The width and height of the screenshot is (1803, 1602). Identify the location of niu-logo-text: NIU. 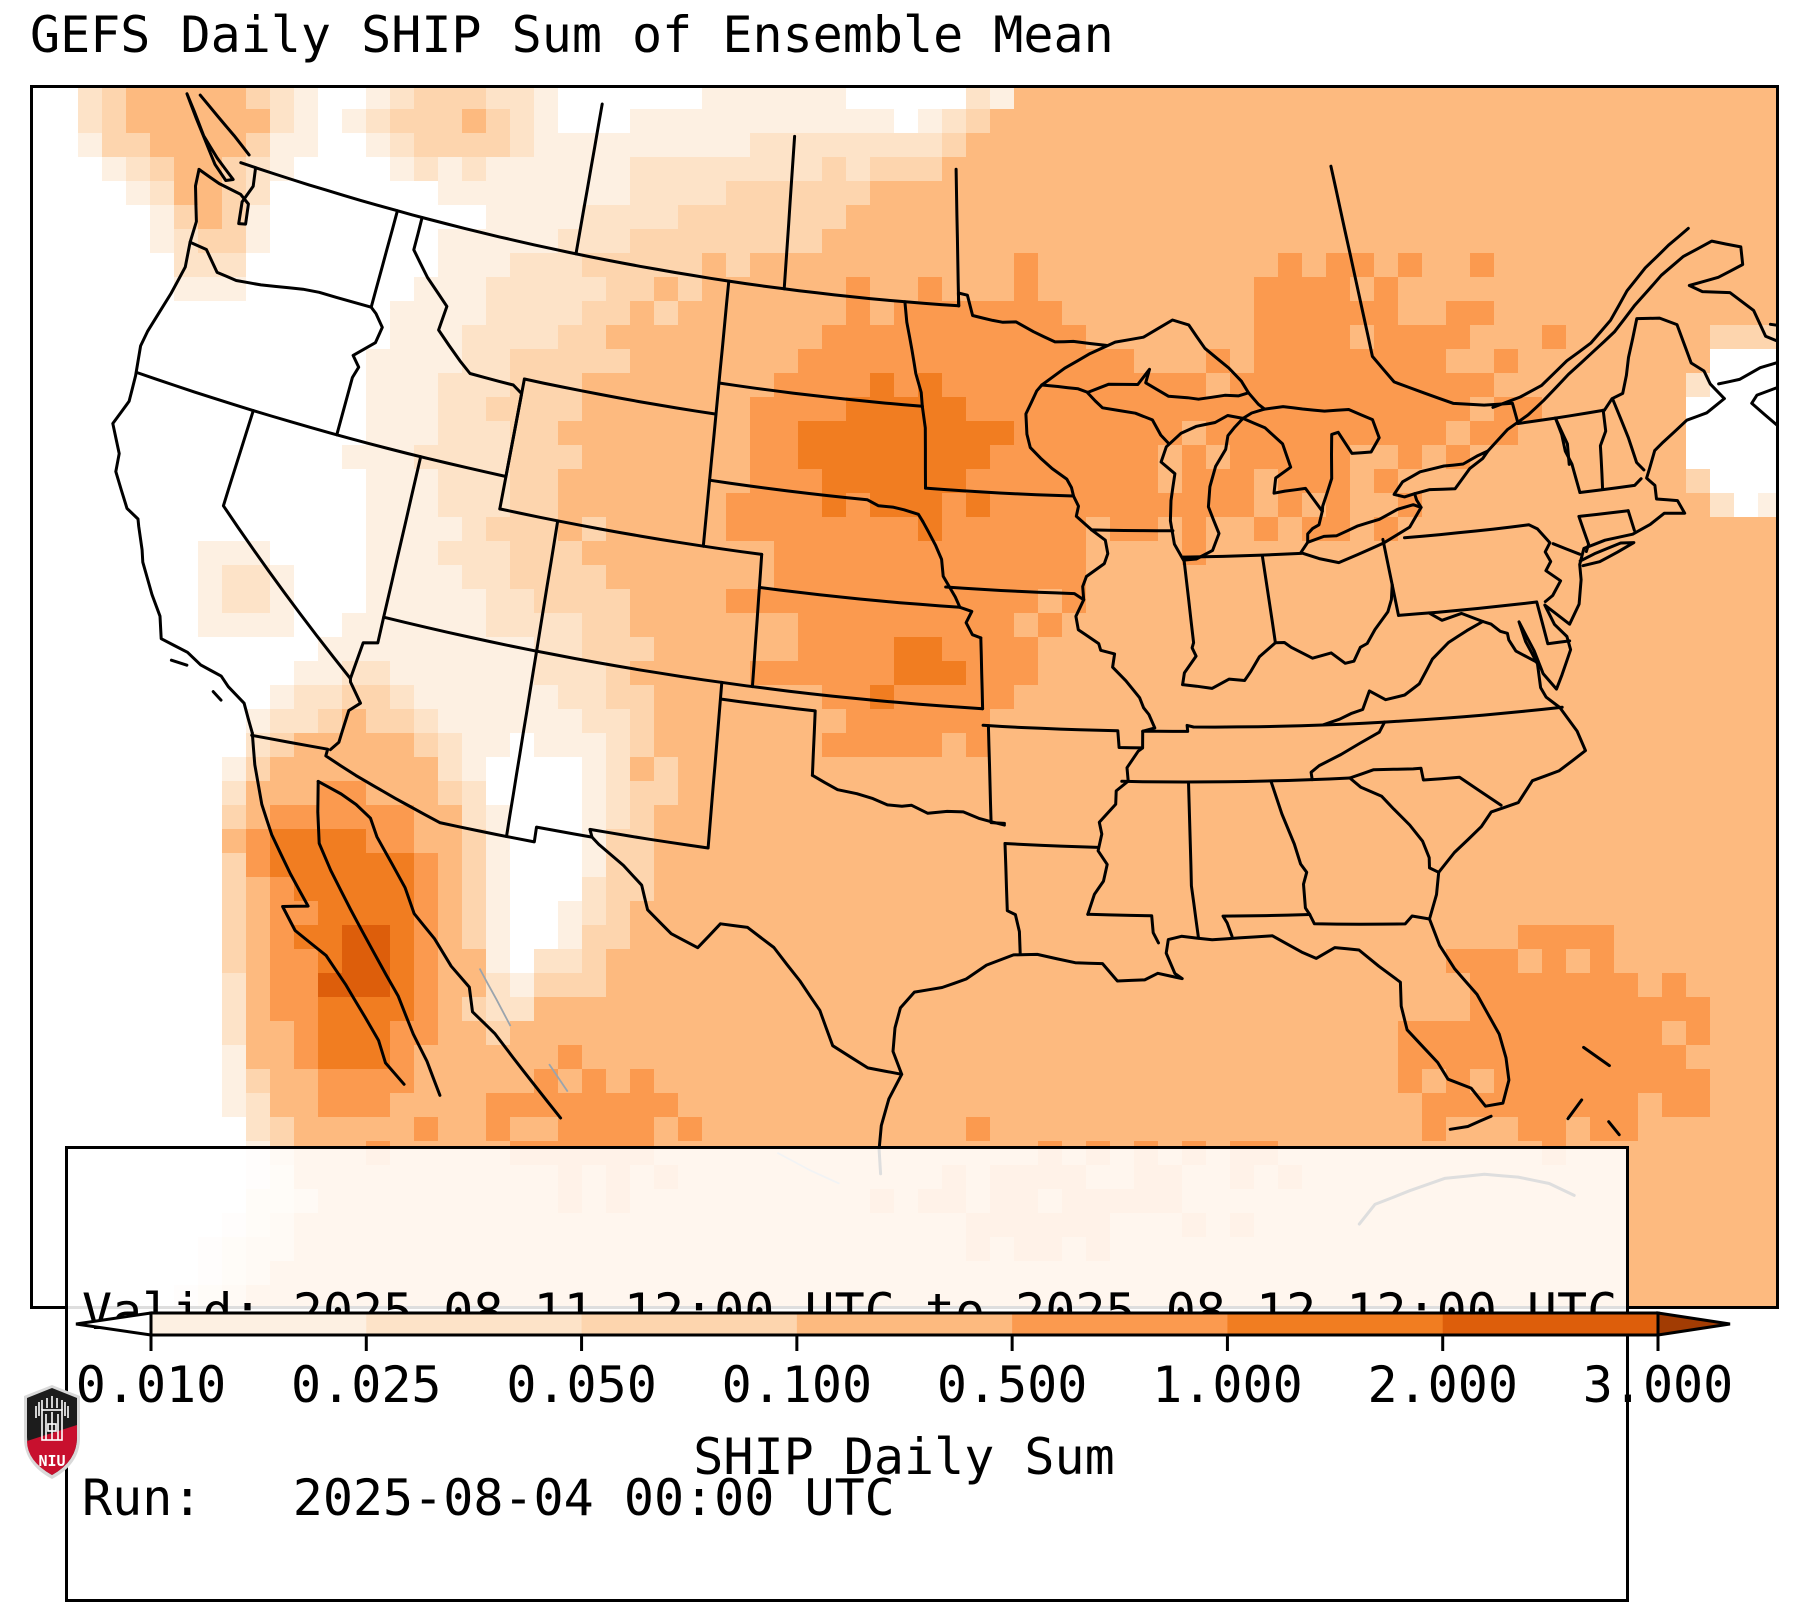
(51, 1461).